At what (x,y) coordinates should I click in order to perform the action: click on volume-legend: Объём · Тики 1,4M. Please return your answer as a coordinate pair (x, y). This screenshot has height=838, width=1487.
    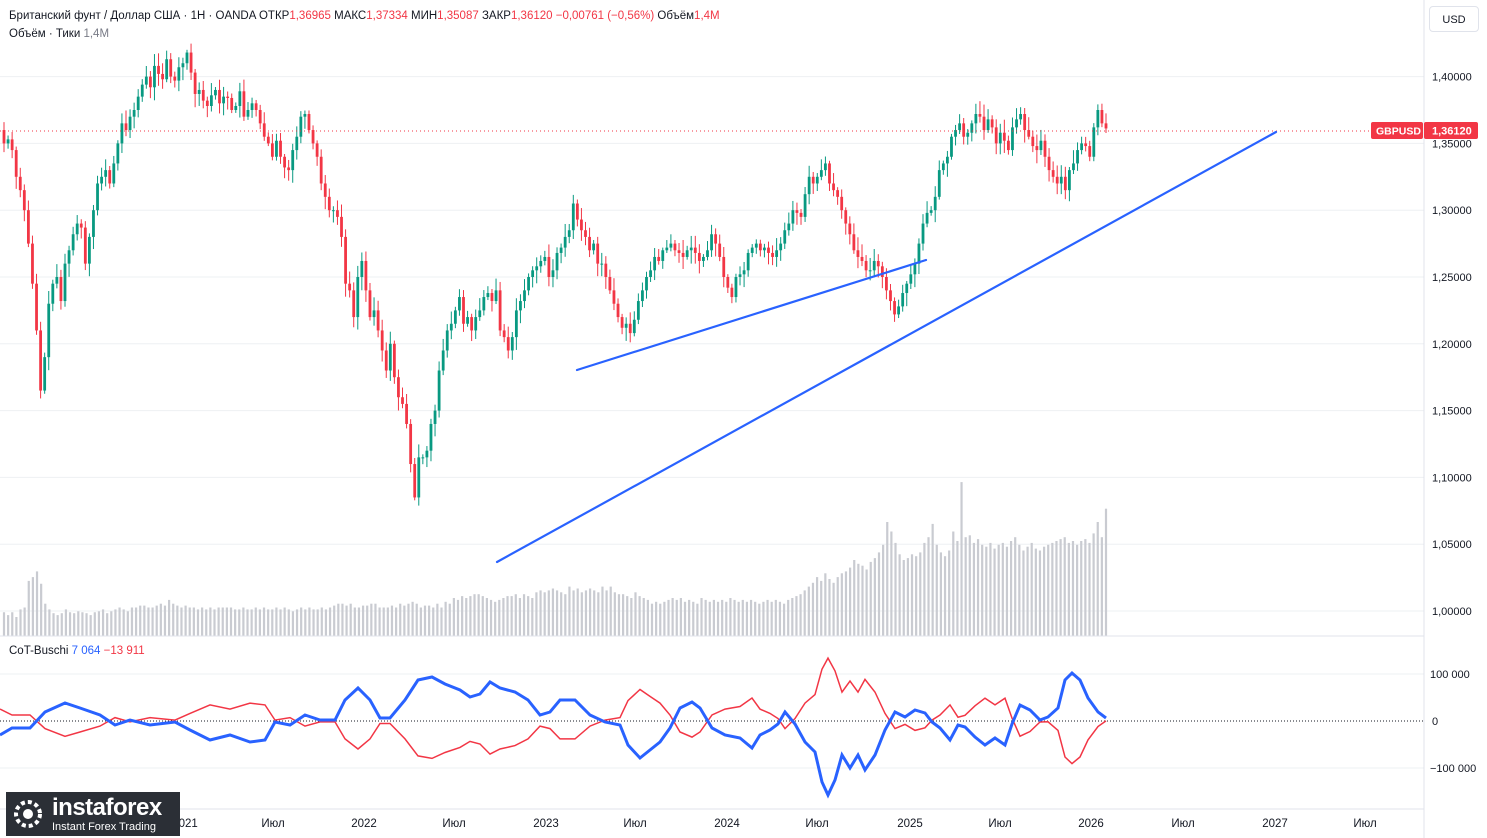
    Looking at the image, I should click on (59, 34).